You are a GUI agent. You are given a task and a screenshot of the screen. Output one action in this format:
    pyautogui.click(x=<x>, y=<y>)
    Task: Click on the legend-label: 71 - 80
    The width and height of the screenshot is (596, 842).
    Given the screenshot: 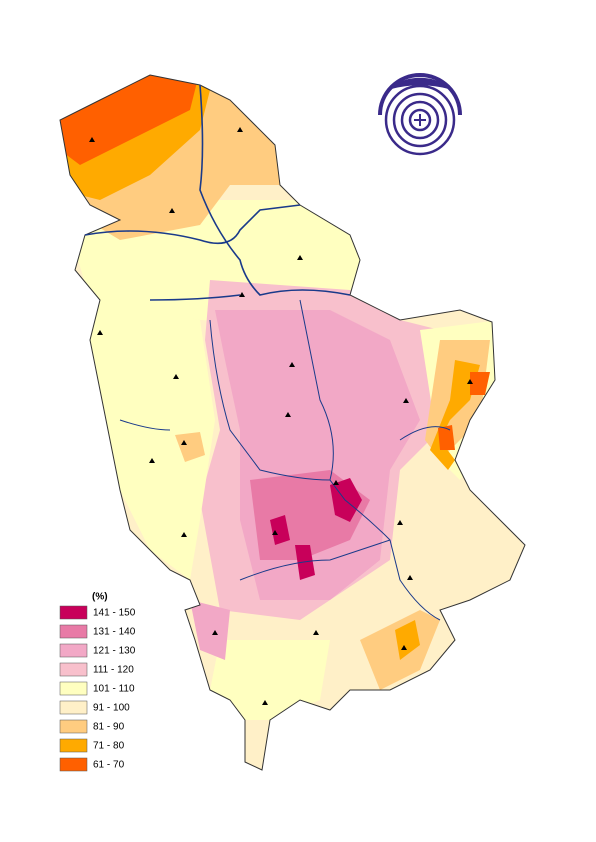 What is the action you would take?
    pyautogui.click(x=109, y=746)
    